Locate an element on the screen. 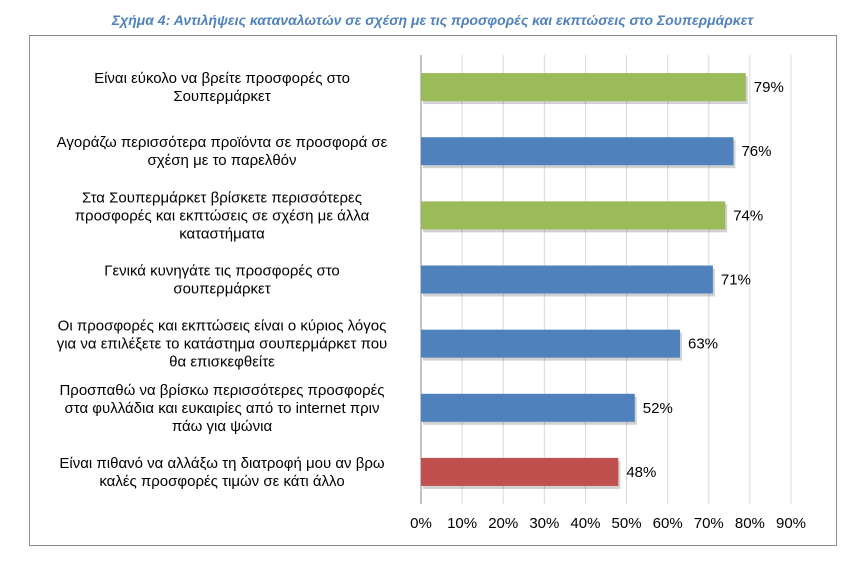 Image resolution: width=865 pixels, height=567 pixels. x-tick-label: 20% is located at coordinates (503, 523).